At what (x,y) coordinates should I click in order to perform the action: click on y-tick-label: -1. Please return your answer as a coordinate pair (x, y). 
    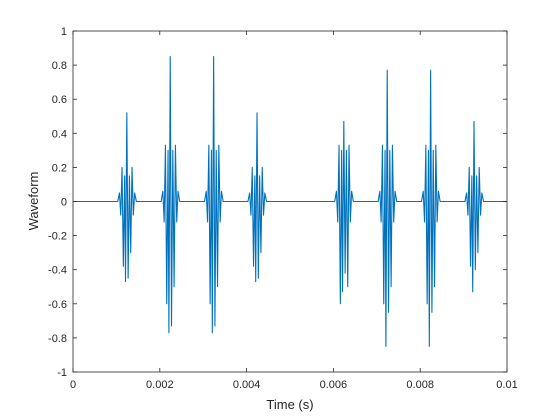
    Looking at the image, I should click on (62, 373).